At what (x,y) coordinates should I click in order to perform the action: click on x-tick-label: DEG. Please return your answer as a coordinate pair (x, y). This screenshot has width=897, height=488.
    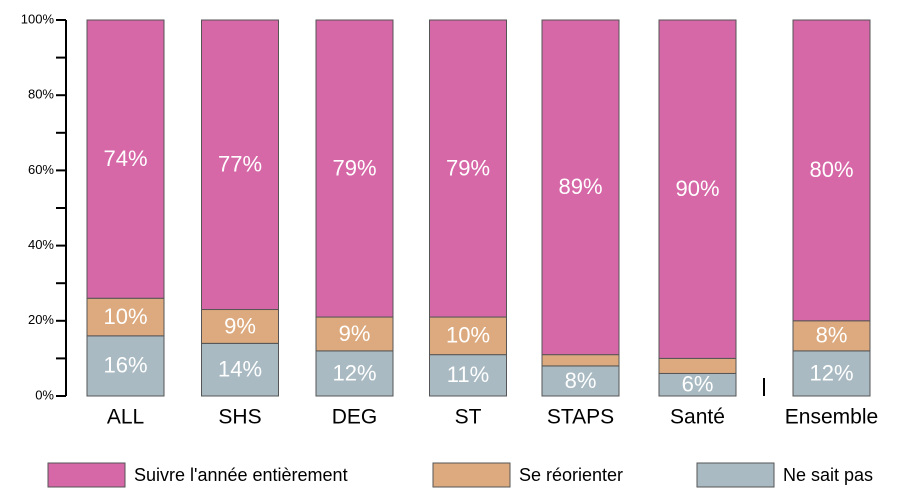
    Looking at the image, I should click on (355, 417).